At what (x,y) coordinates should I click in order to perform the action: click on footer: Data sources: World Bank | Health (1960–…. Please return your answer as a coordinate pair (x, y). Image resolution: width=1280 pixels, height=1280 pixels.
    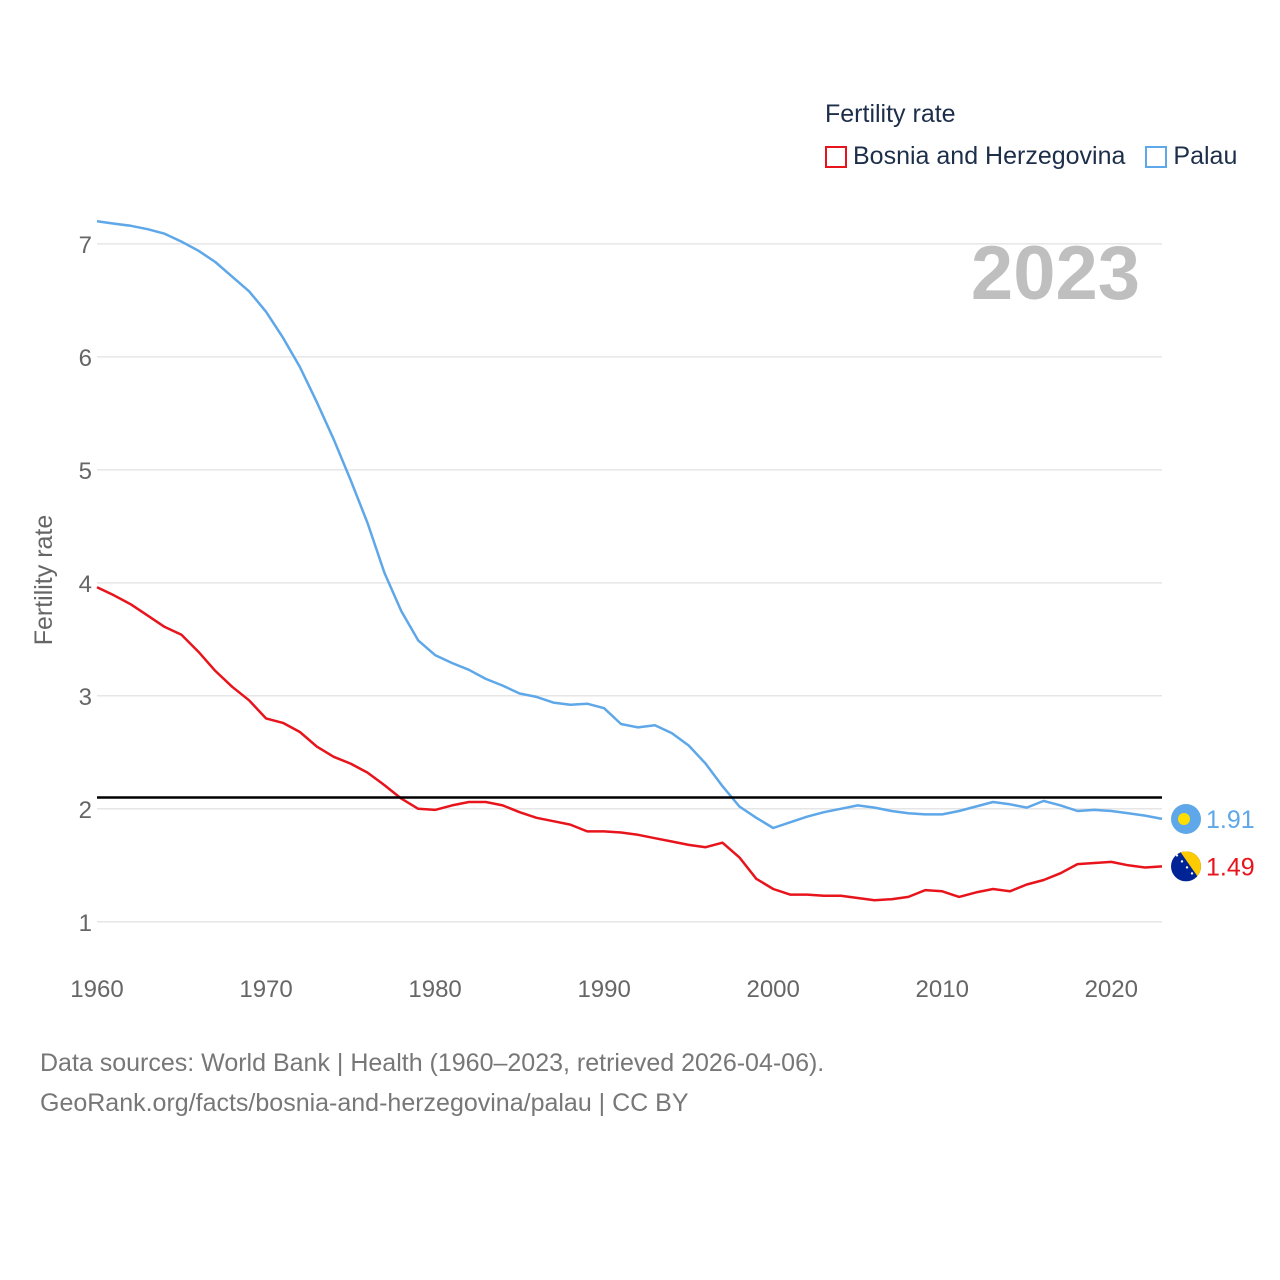
    Looking at the image, I should click on (432, 1083).